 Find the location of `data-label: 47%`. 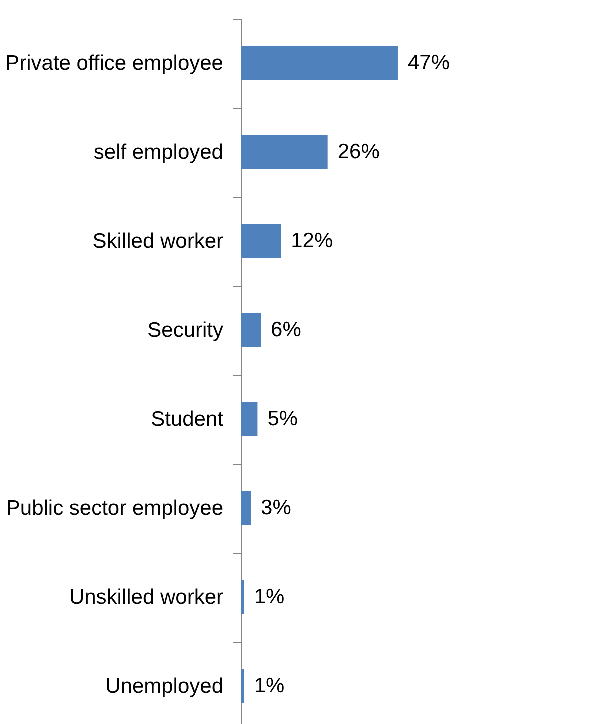

data-label: 47% is located at coordinates (429, 63).